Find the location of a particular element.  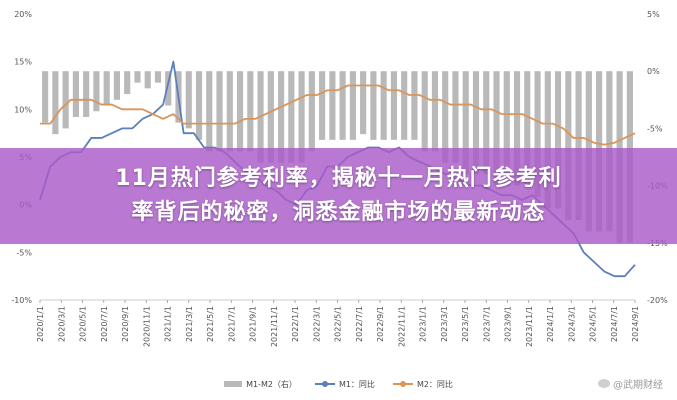

x-tick-label: 2024/3/1 is located at coordinates (571, 324).